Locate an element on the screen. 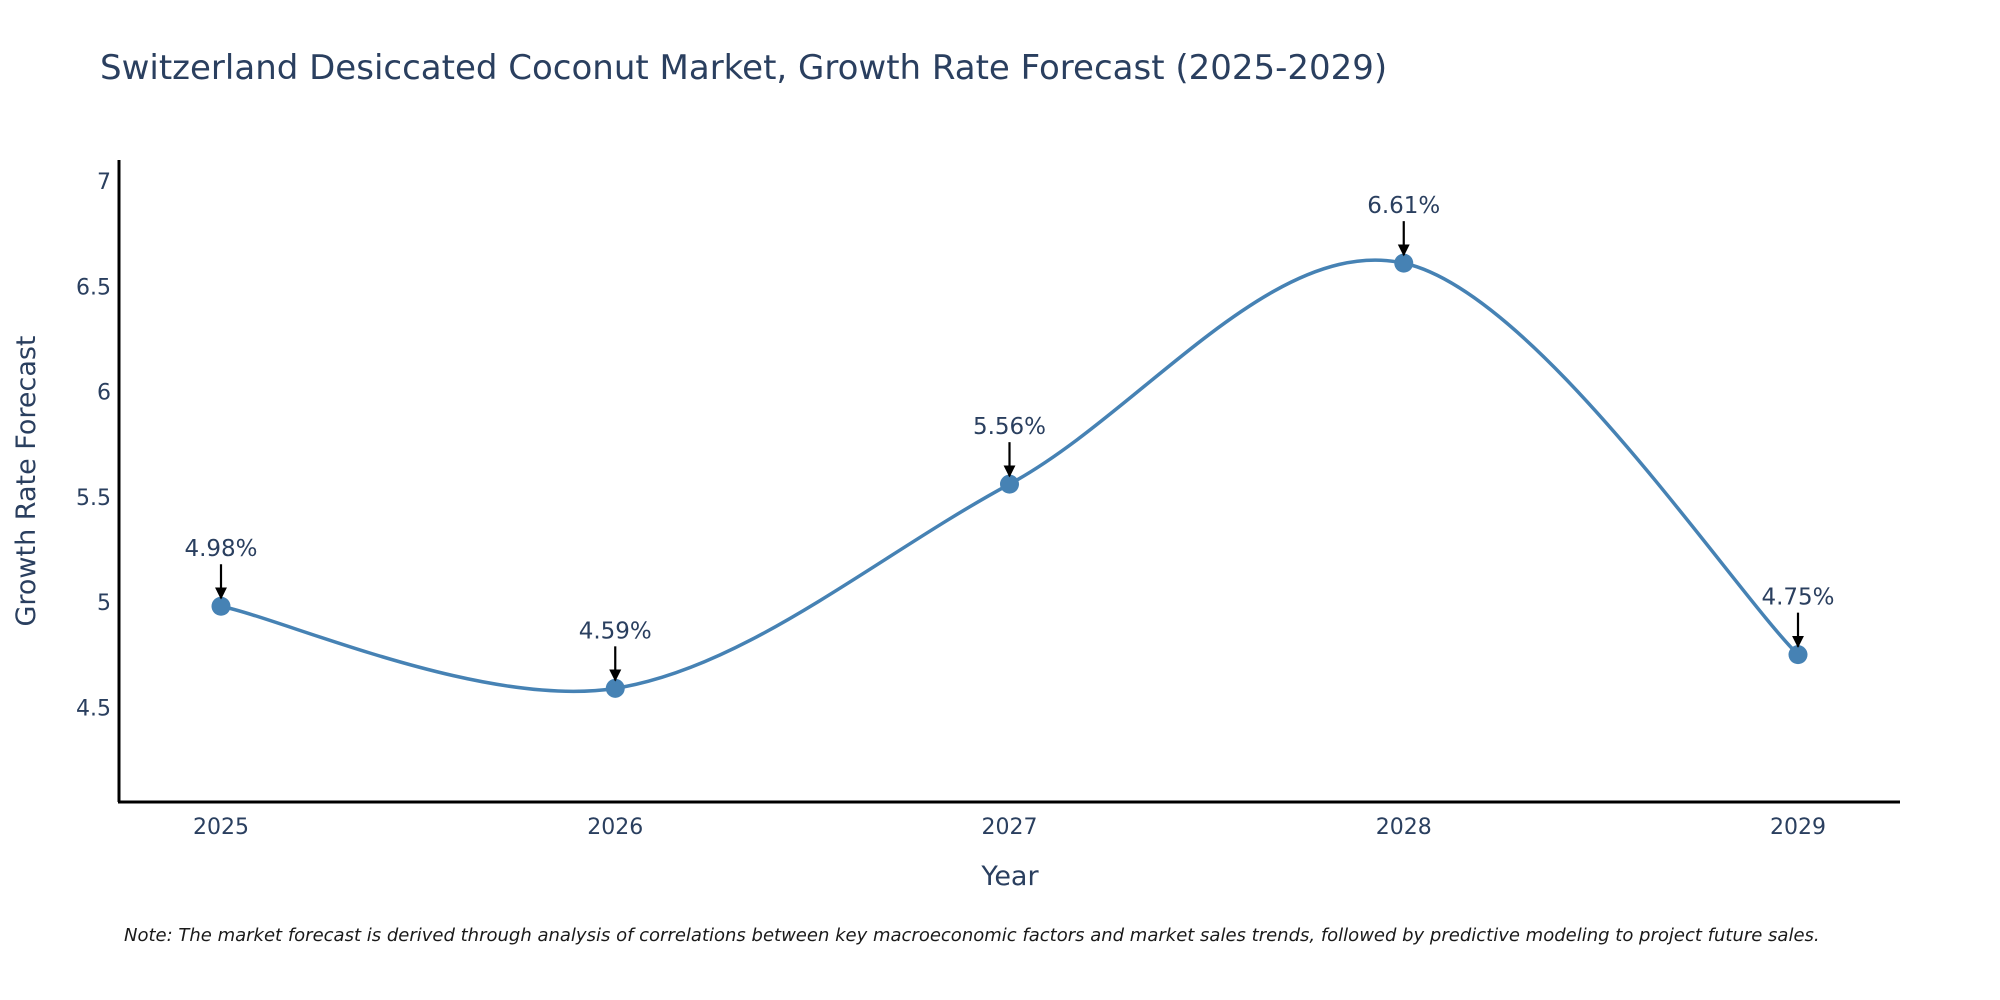  y-axis-ticks: 4.5 5 5.5 6 6.5 7 is located at coordinates (93, 445).